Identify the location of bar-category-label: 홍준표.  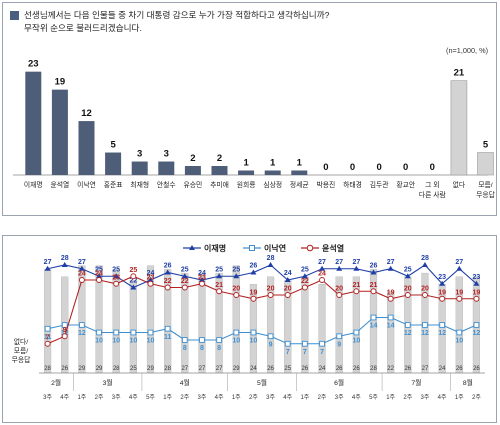
(113, 184).